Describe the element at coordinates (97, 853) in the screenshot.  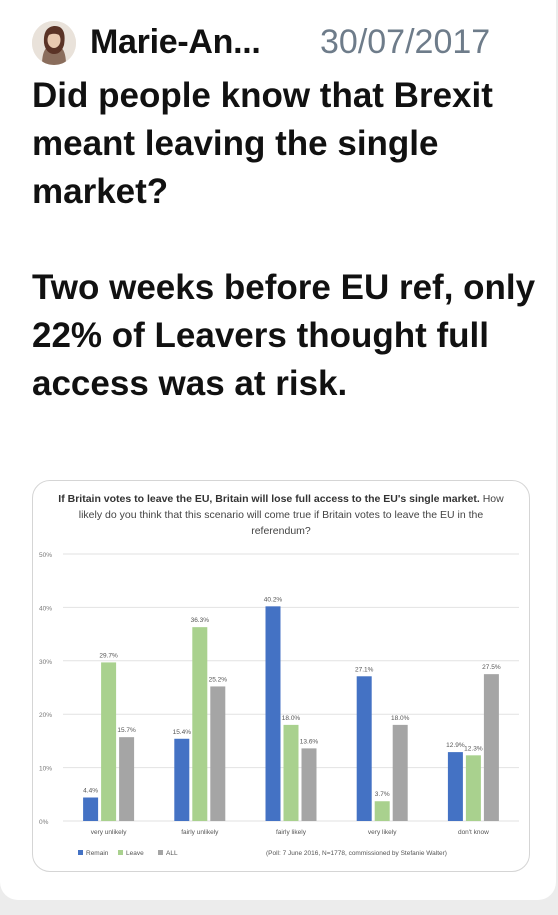
I see `legend-label: Remain` at that location.